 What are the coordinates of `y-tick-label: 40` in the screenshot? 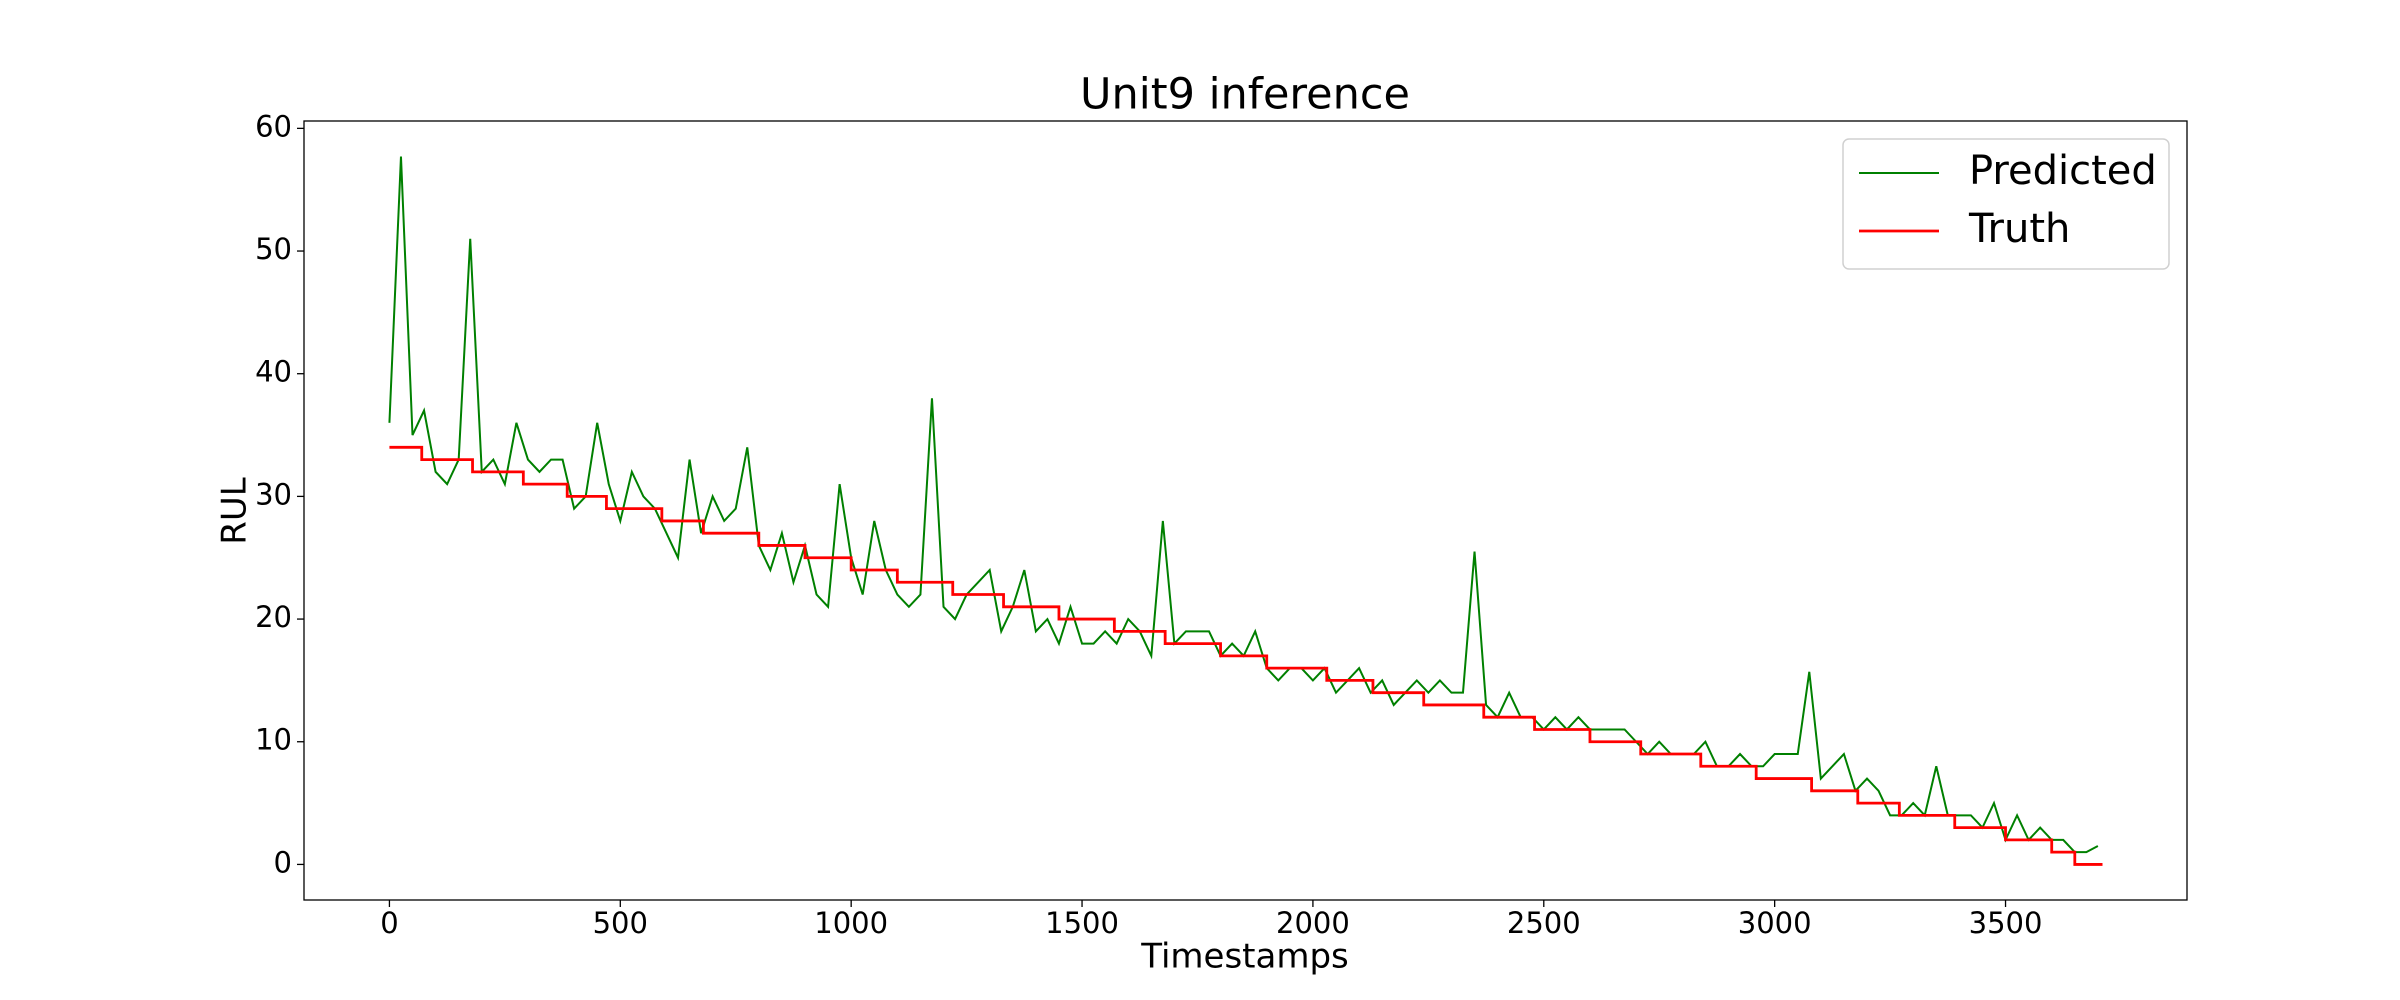 It's located at (273, 372).